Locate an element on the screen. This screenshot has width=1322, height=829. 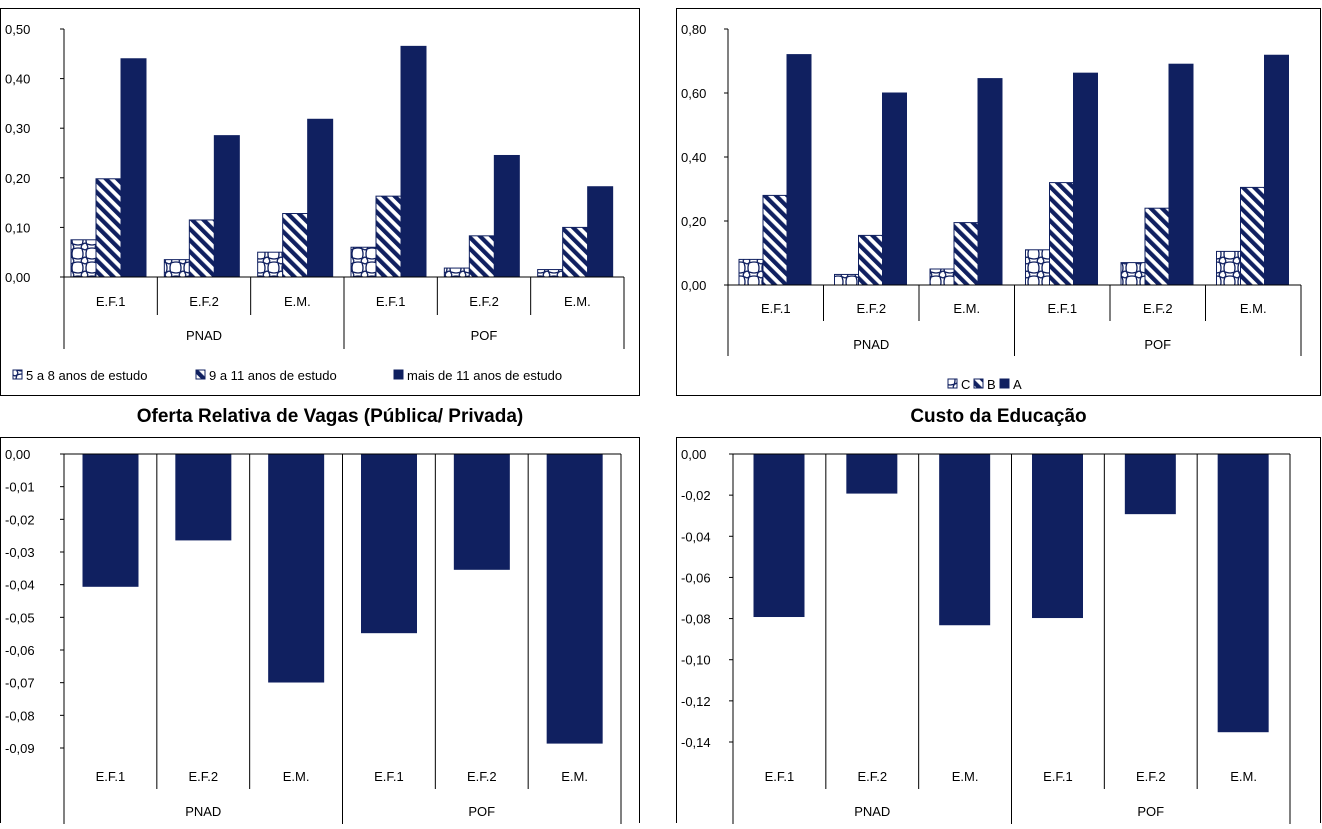
y-tick-label: -0,07 is located at coordinates (20, 683).